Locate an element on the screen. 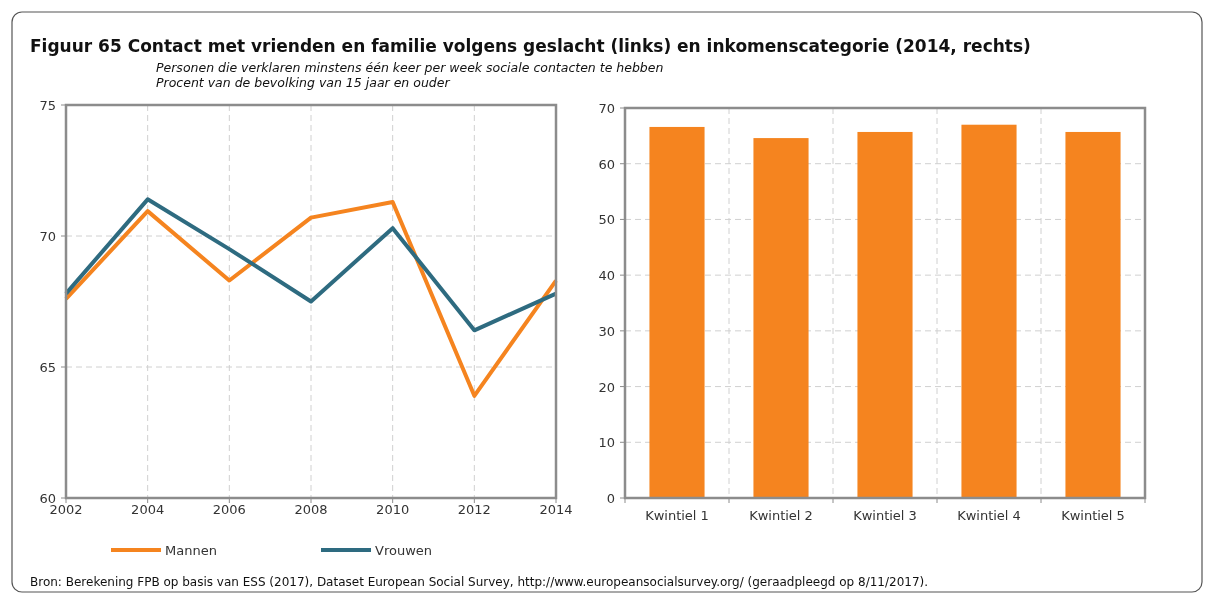  x-tick-label: 2010 is located at coordinates (393, 509).